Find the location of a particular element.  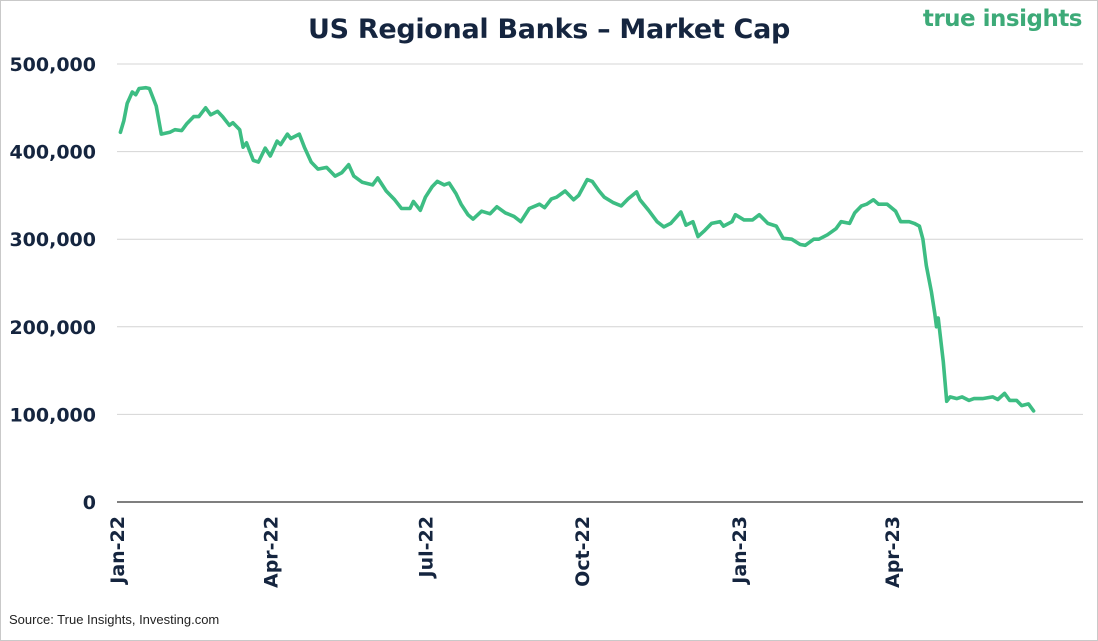

y-tick-label: 0 is located at coordinates (89, 503).